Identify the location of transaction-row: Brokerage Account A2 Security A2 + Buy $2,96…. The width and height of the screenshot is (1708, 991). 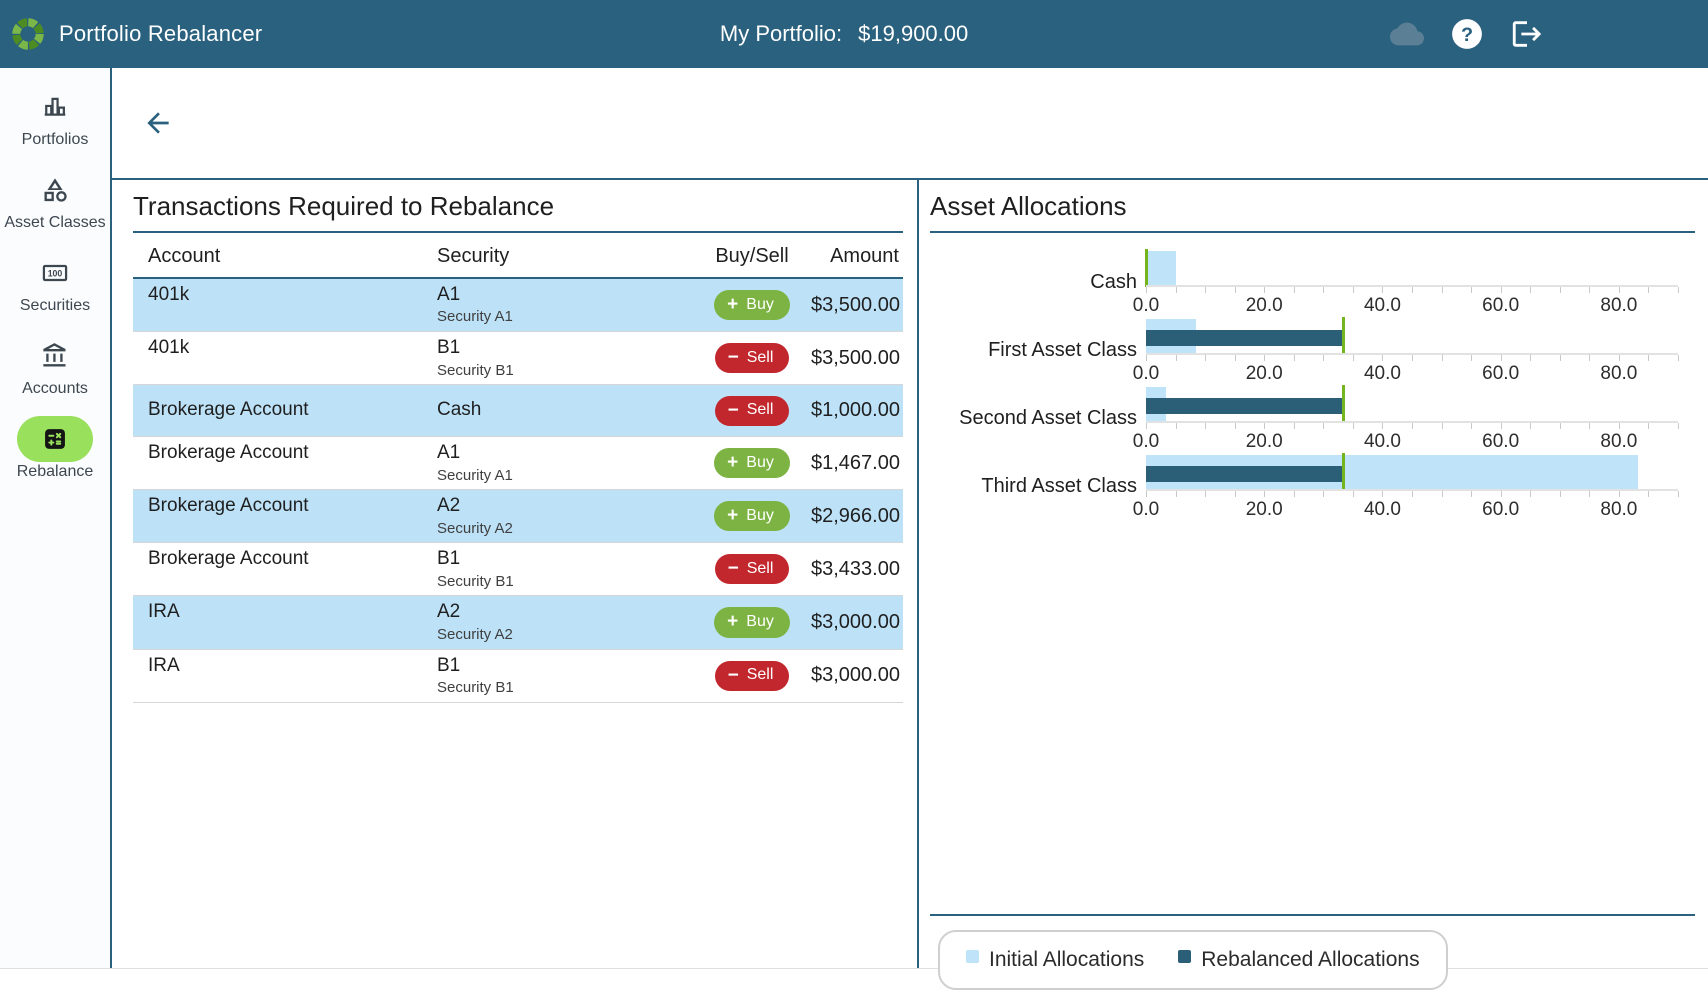
(518, 517).